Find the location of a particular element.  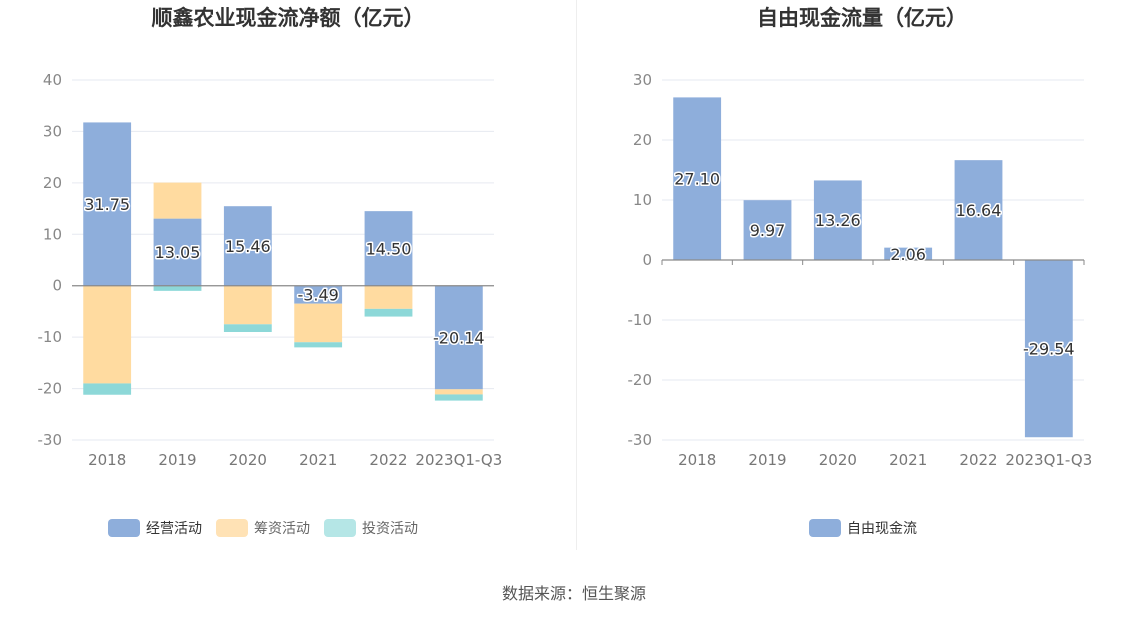

right-data-label: 27.10 is located at coordinates (697, 179).